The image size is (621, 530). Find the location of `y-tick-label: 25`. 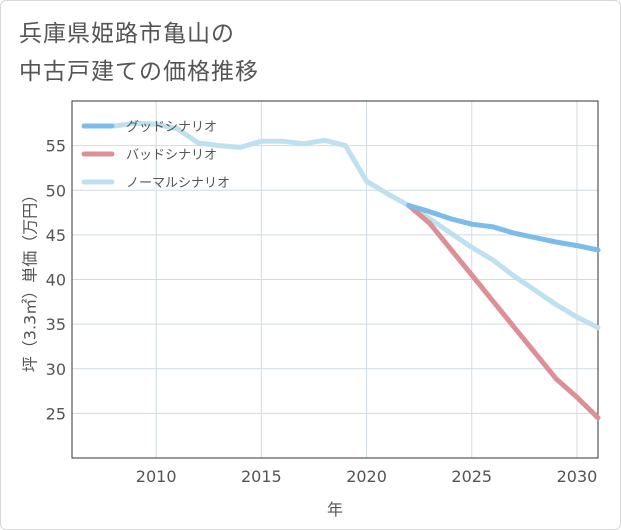

y-tick-label: 25 is located at coordinates (56, 413).